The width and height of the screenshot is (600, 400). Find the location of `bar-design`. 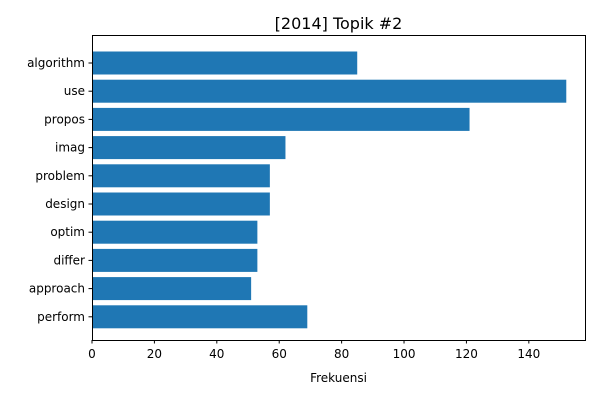

bar-design is located at coordinates (181, 204).